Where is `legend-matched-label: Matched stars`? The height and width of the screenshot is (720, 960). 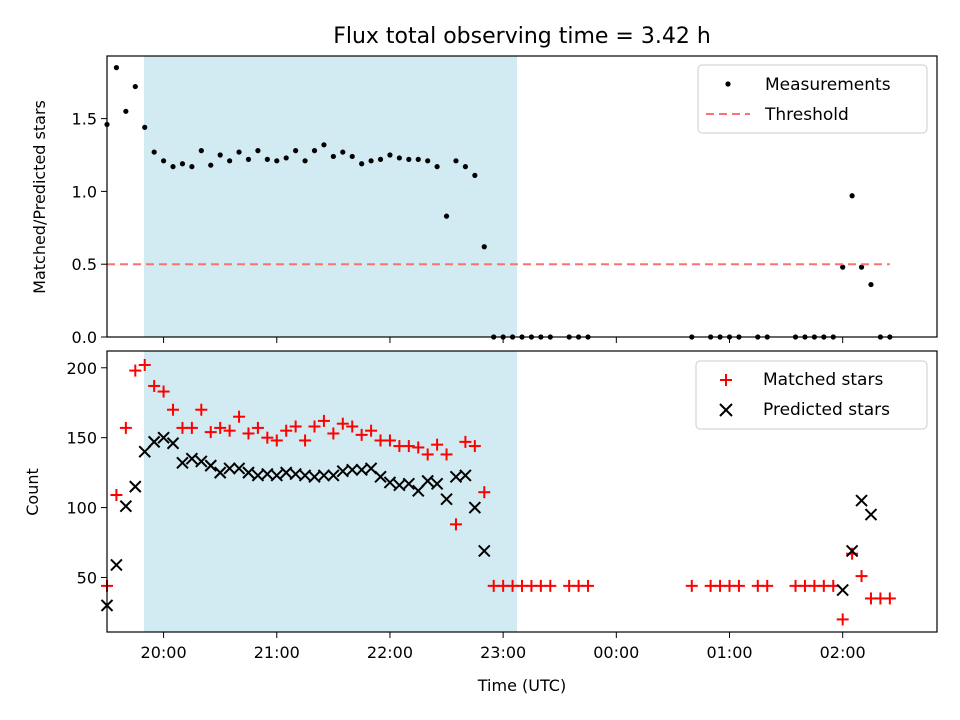
legend-matched-label: Matched stars is located at coordinates (823, 380).